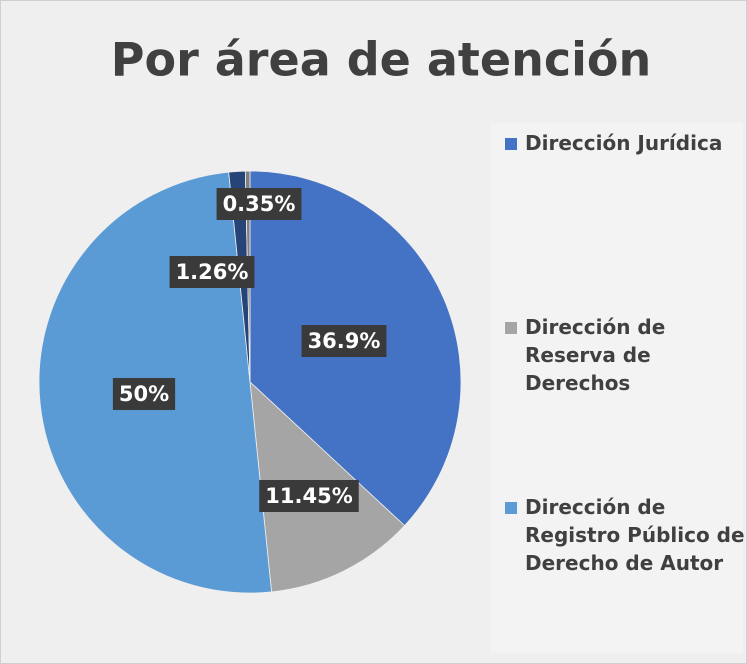 This screenshot has height=664, width=747. Describe the element at coordinates (381, 60) in the screenshot. I see `chart-title: Por área de atención` at that location.